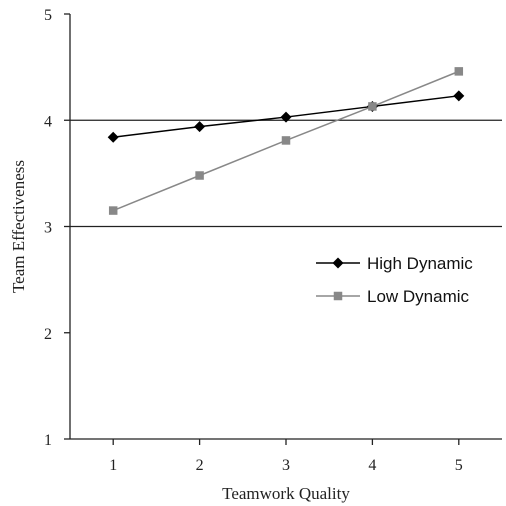 This screenshot has width=506, height=506. What do you see at coordinates (420, 263) in the screenshot?
I see `legend-label: High Dynamic` at bounding box center [420, 263].